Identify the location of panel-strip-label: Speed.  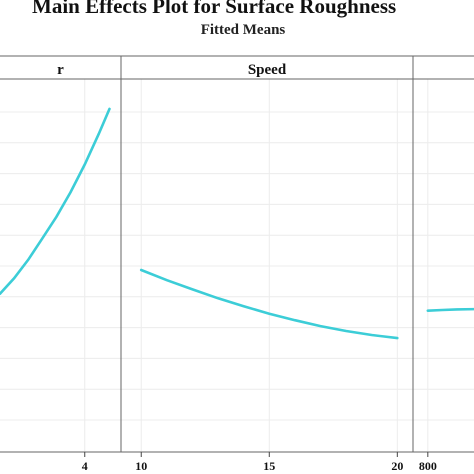
(267, 70).